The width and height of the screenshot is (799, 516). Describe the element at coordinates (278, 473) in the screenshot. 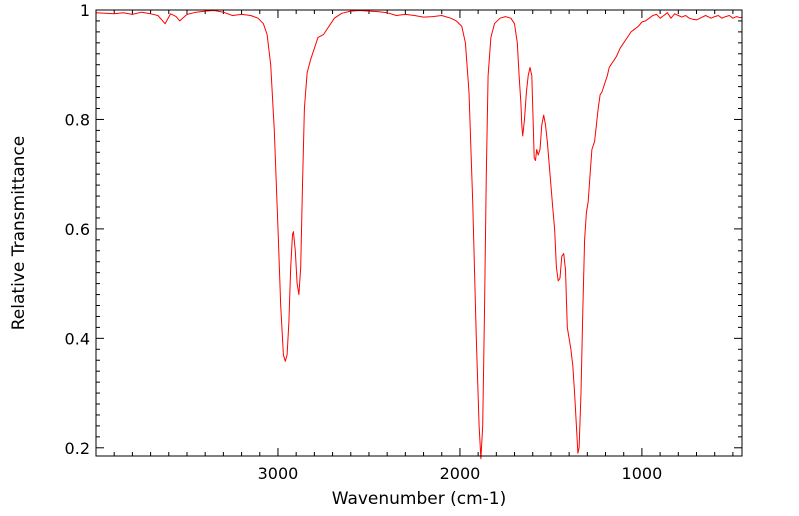

I see `x-tick-label: 3000` at that location.